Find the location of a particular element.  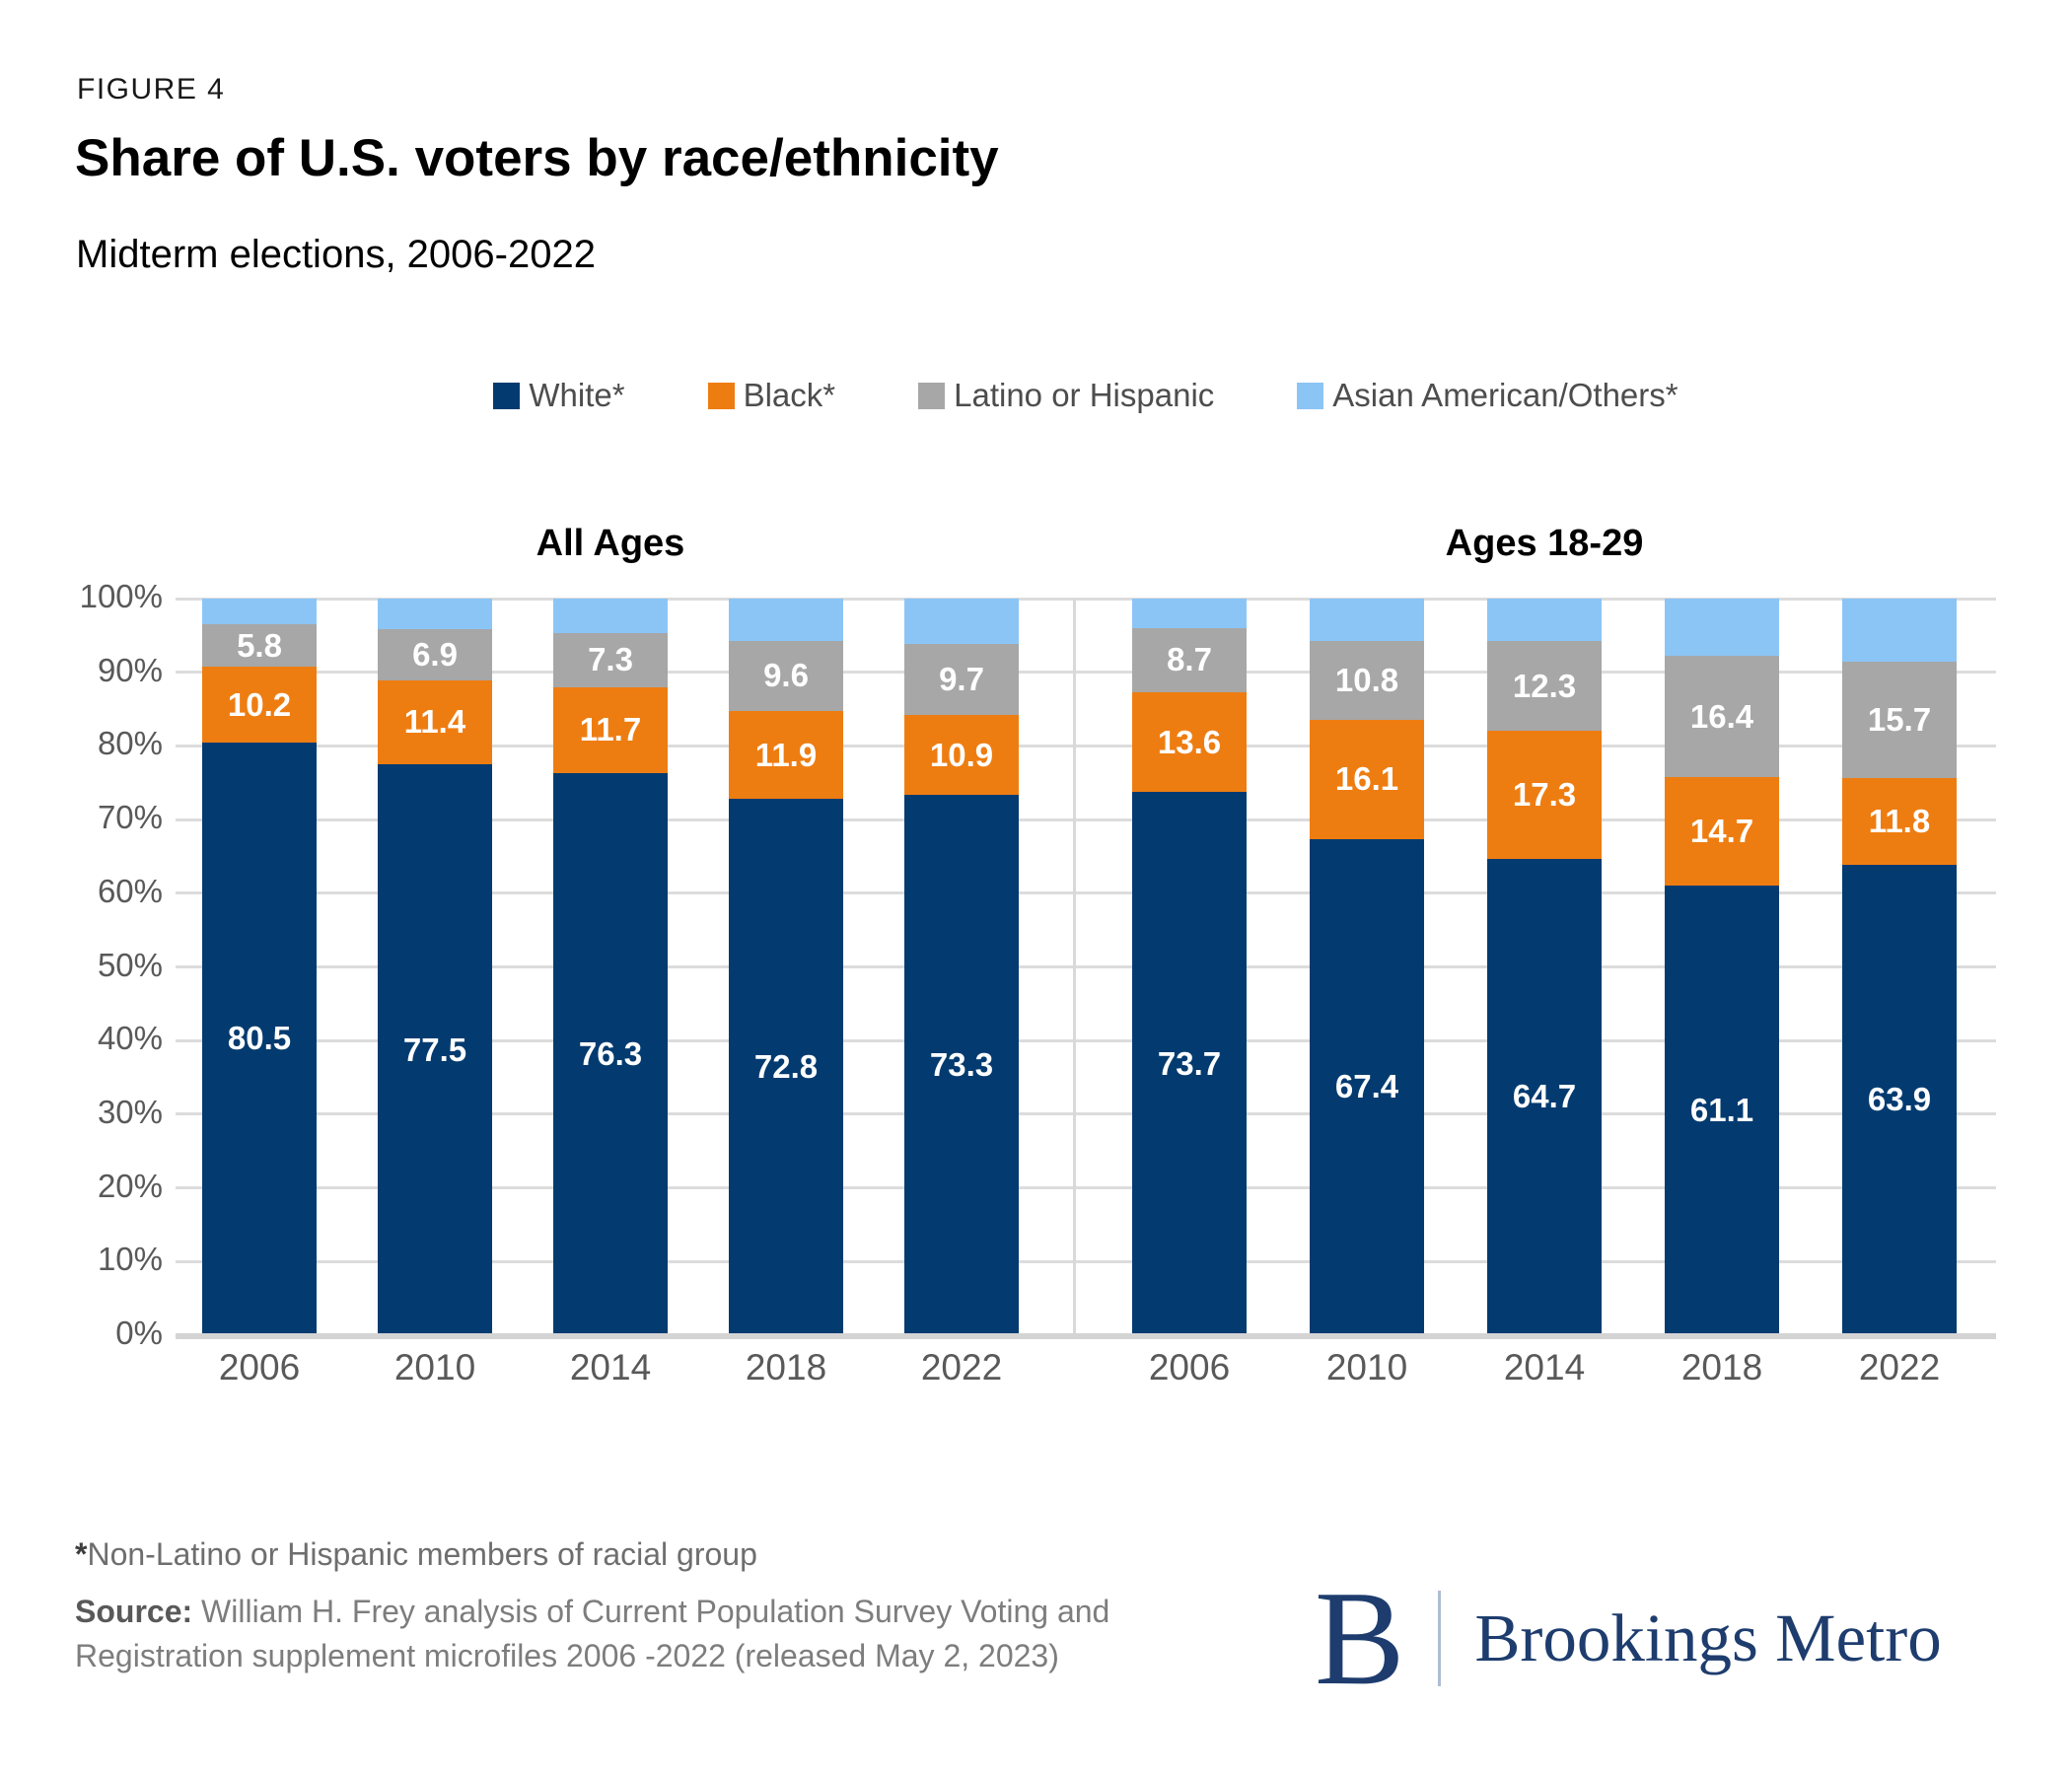

bar-value-white-2006: 80.5 is located at coordinates (259, 1038).